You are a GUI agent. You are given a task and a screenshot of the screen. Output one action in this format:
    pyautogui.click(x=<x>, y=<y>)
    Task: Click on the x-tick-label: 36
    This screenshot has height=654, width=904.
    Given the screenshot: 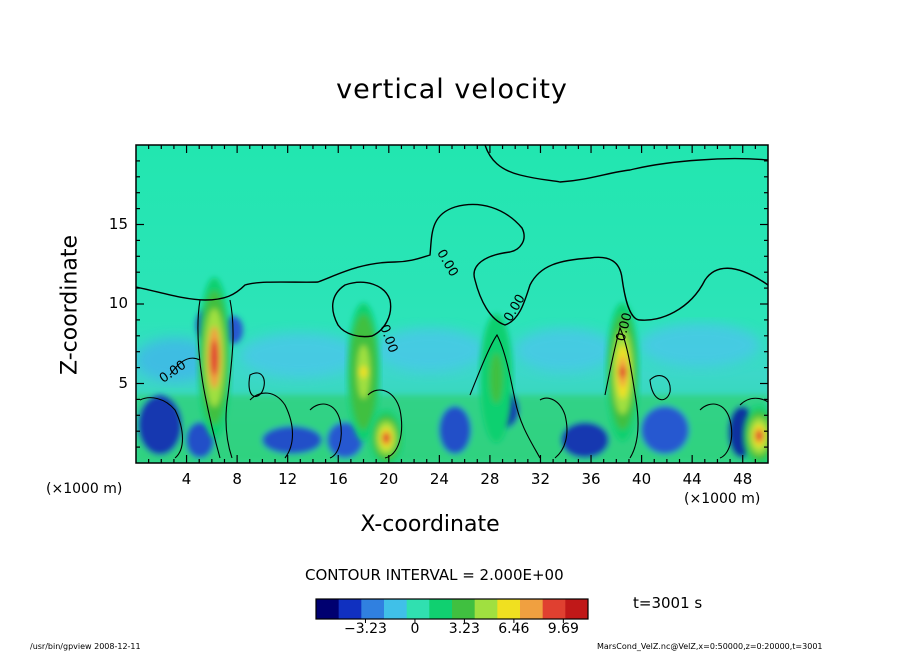 What is the action you would take?
    pyautogui.click(x=591, y=479)
    